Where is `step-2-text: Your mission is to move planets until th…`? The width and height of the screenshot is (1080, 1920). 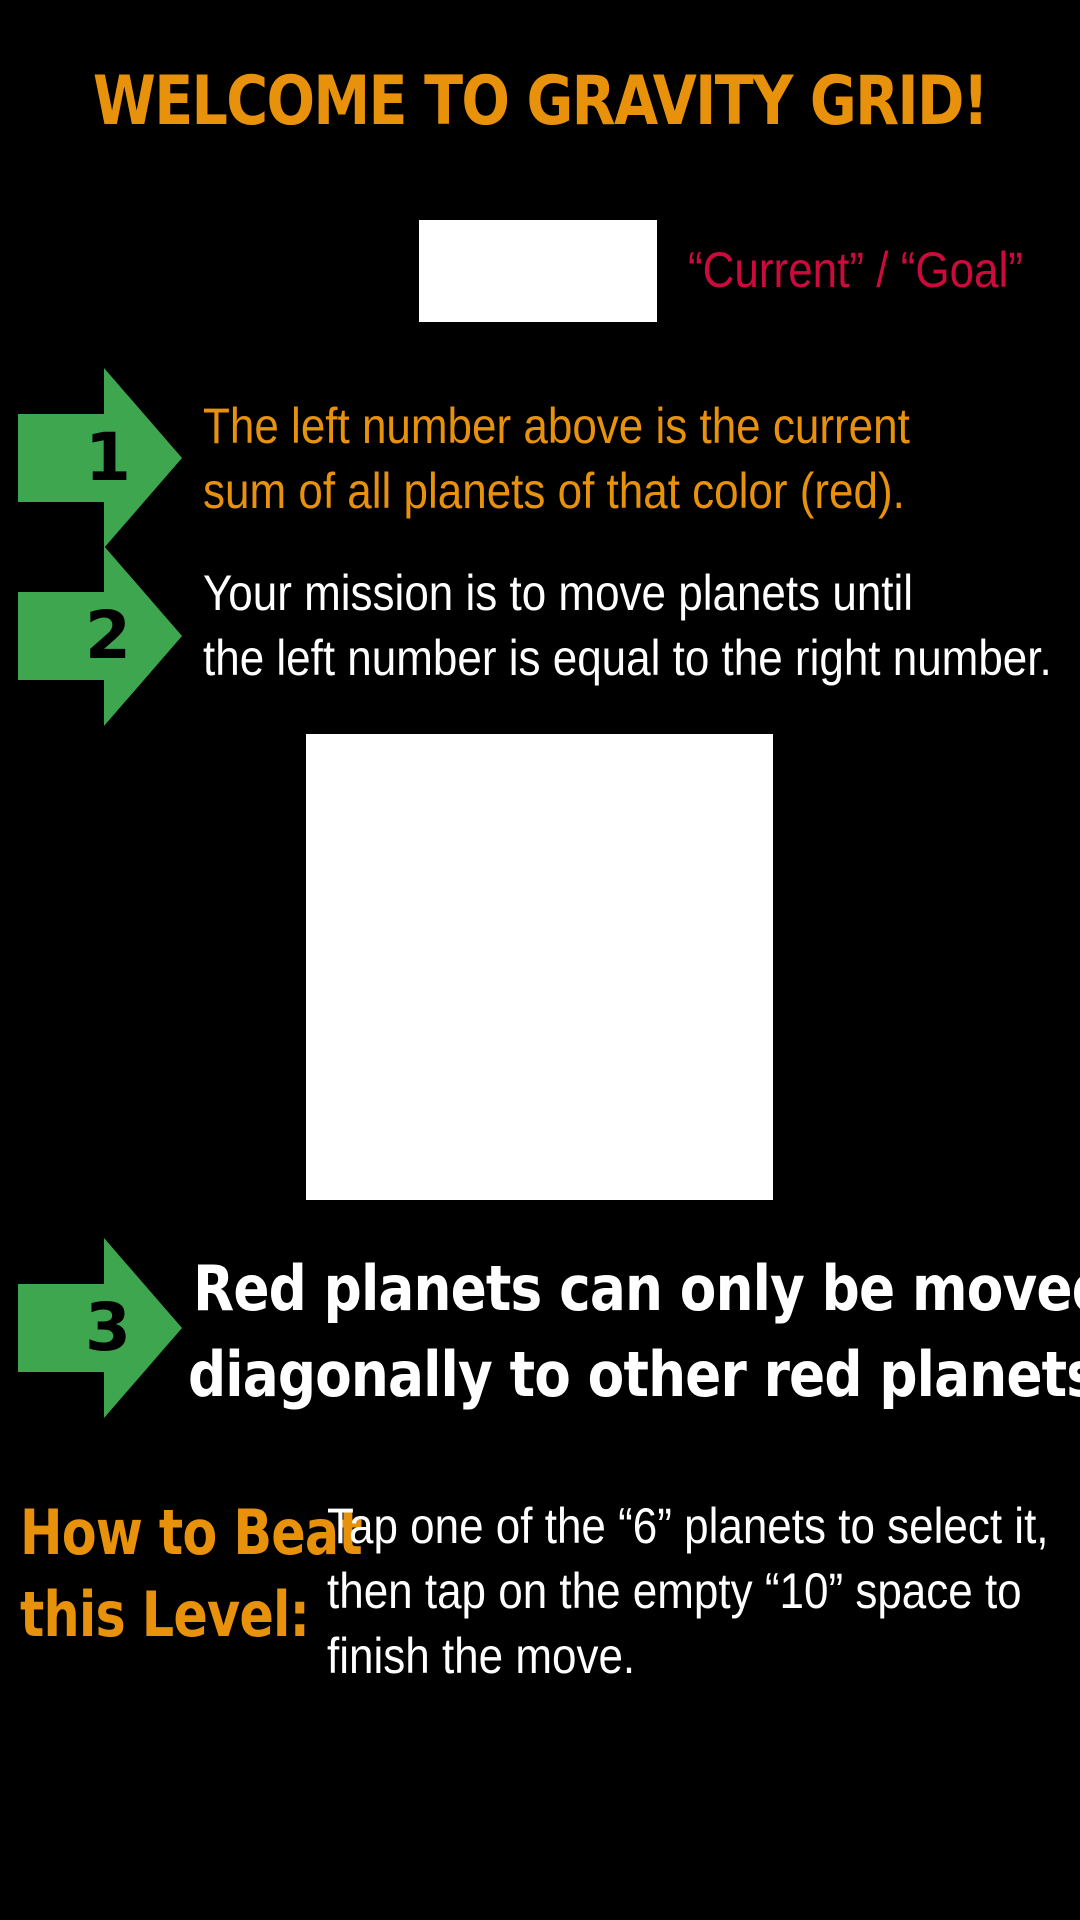
step-2-text: Your mission is to move planets until th… is located at coordinates (627, 626).